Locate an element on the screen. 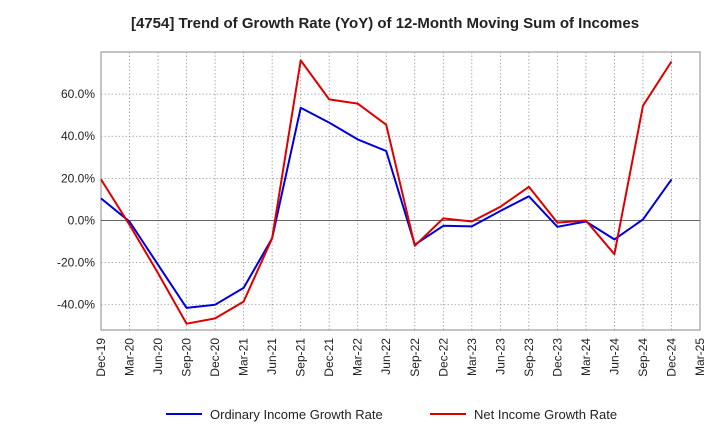 This screenshot has height=440, width=720. y-tick-label: 60.0% is located at coordinates (78, 94).